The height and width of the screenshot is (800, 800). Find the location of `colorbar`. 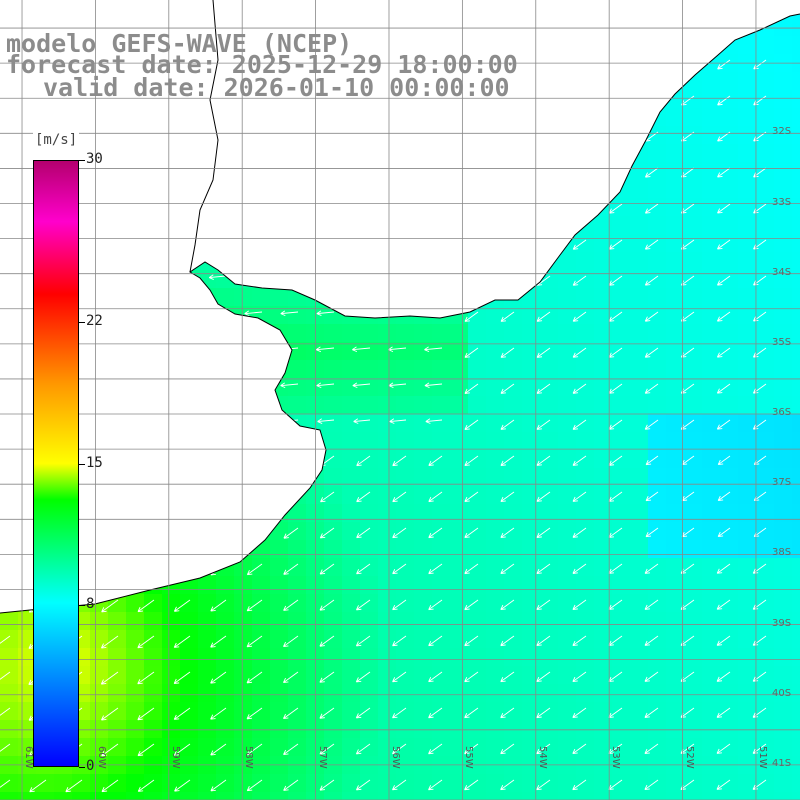

colorbar is located at coordinates (56, 463).